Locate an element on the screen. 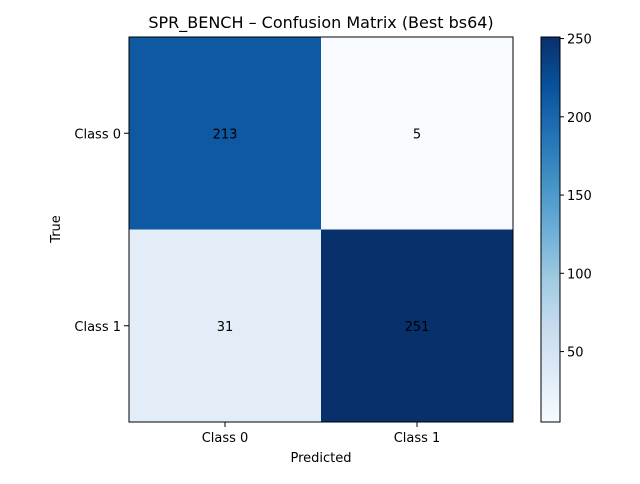  x-tick-label: Class 0 is located at coordinates (225, 438).